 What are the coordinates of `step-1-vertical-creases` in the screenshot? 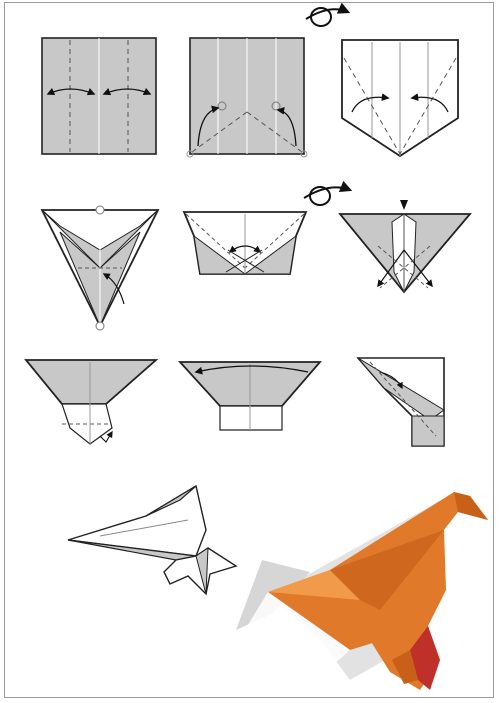 It's located at (99, 96).